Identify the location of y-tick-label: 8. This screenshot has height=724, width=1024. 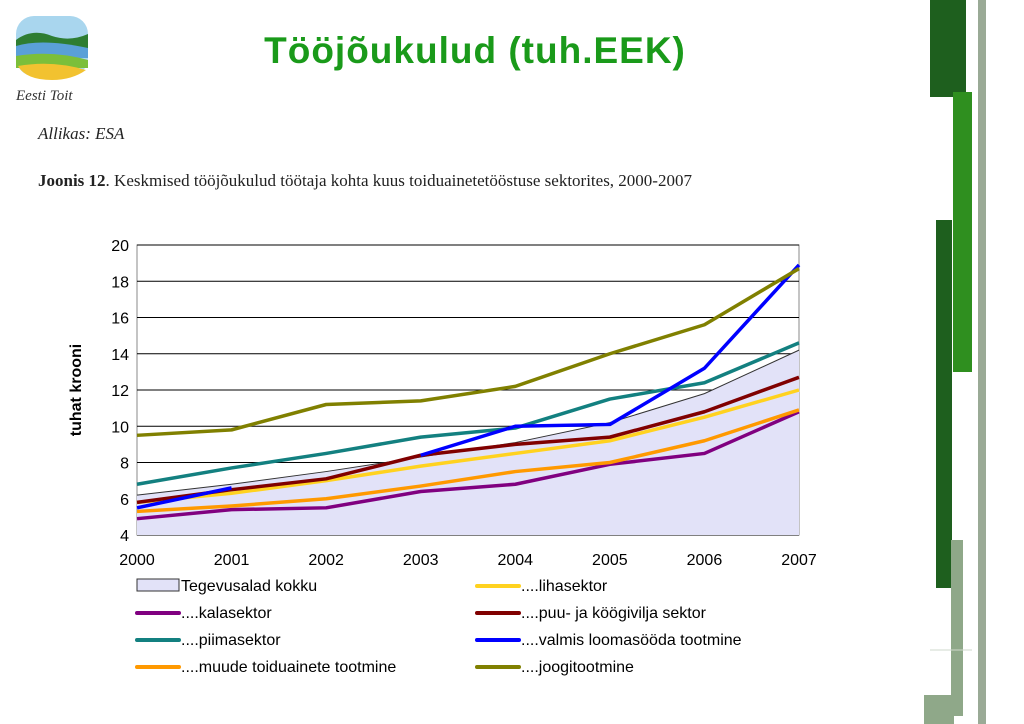
(124, 464).